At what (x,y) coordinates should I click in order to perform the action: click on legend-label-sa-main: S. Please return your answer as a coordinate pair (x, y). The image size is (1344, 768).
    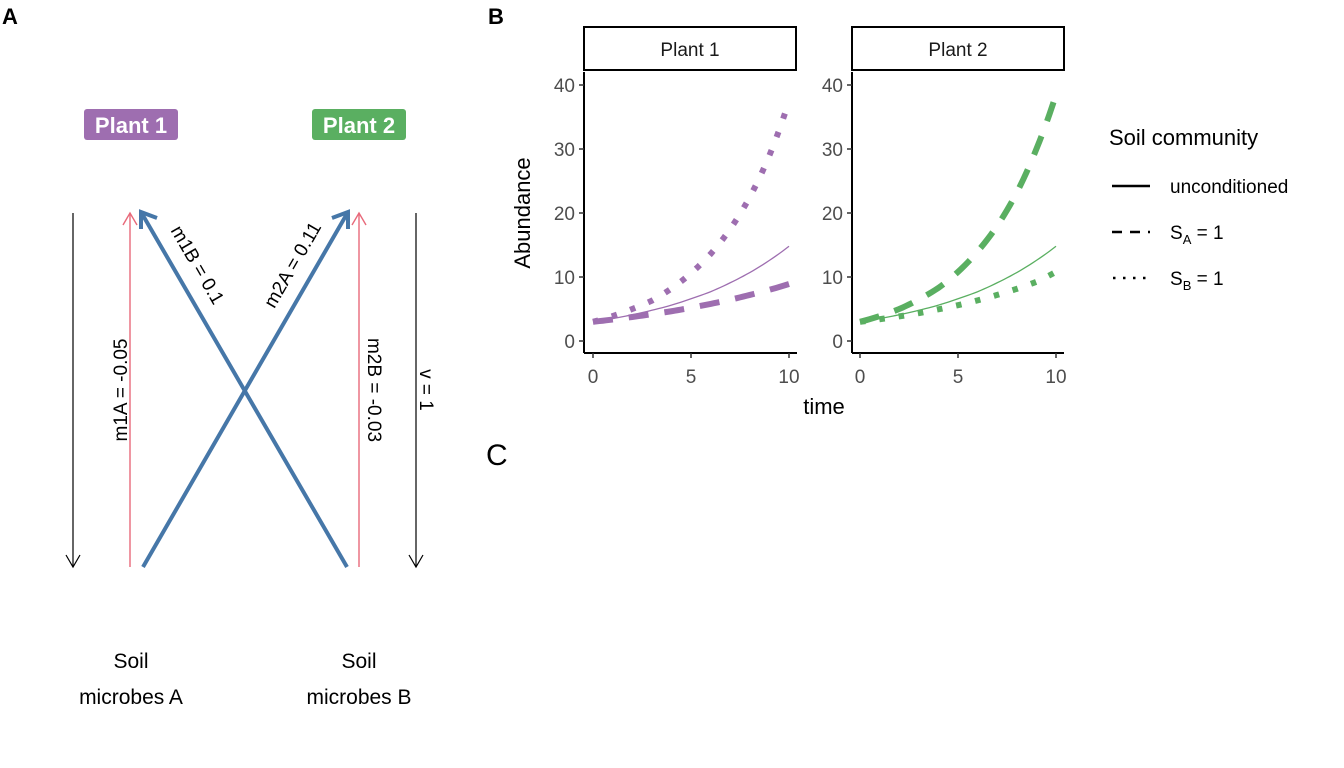
    Looking at the image, I should click on (1176, 233).